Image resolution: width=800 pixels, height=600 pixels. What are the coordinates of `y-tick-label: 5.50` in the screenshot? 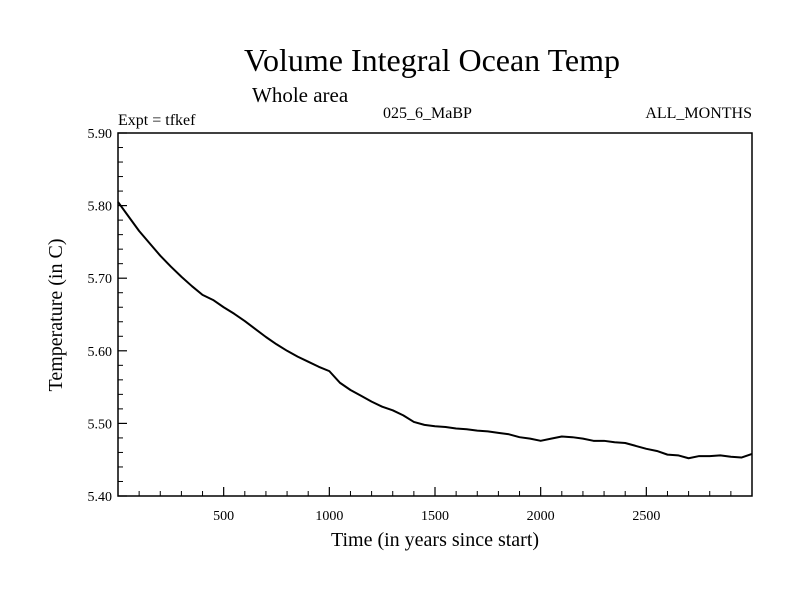 It's located at (100, 424).